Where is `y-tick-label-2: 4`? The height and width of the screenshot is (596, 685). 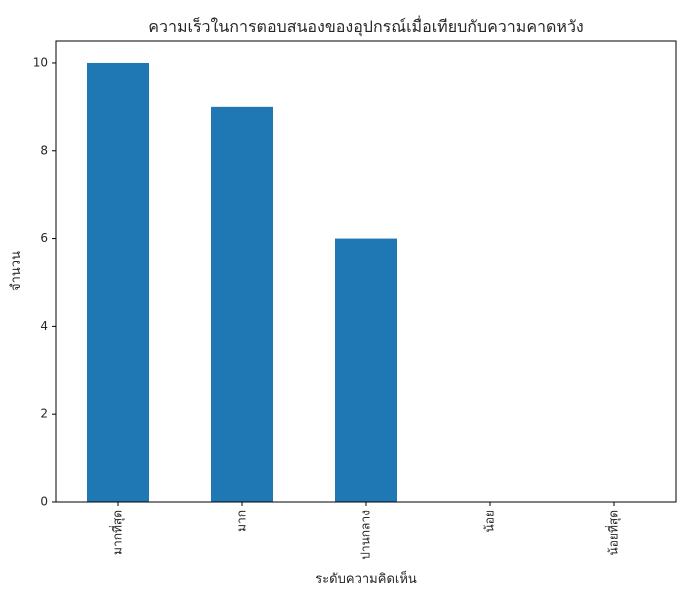 y-tick-label-2: 4 is located at coordinates (44, 326).